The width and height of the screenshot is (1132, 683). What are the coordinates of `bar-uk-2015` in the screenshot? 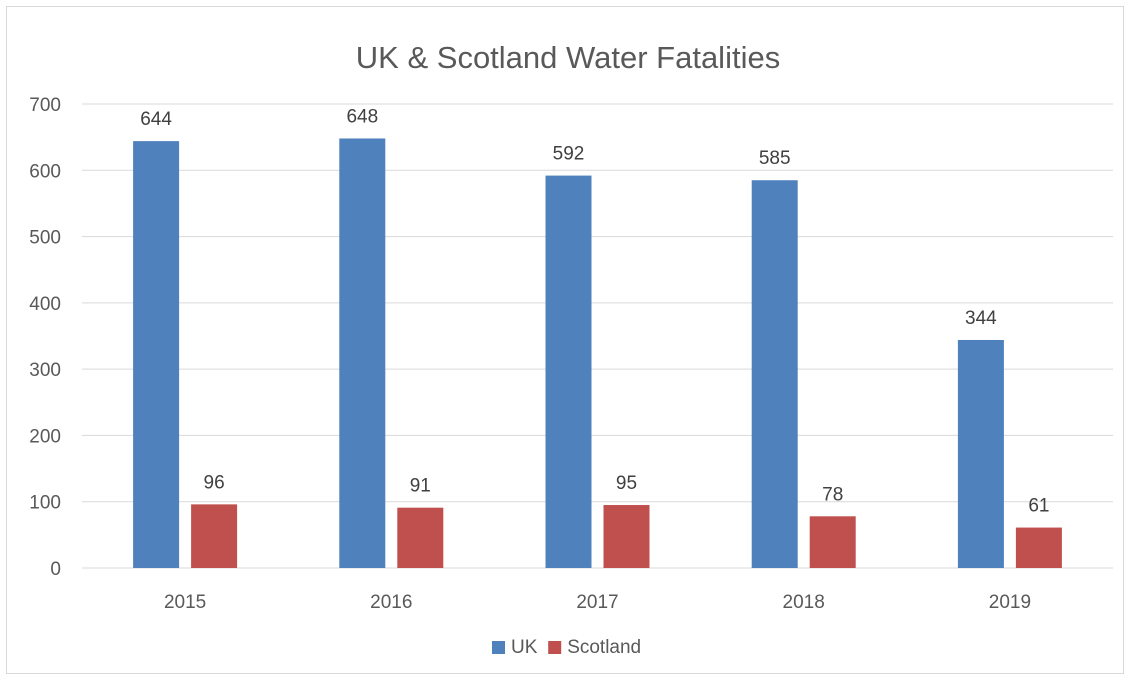 It's located at (156, 354).